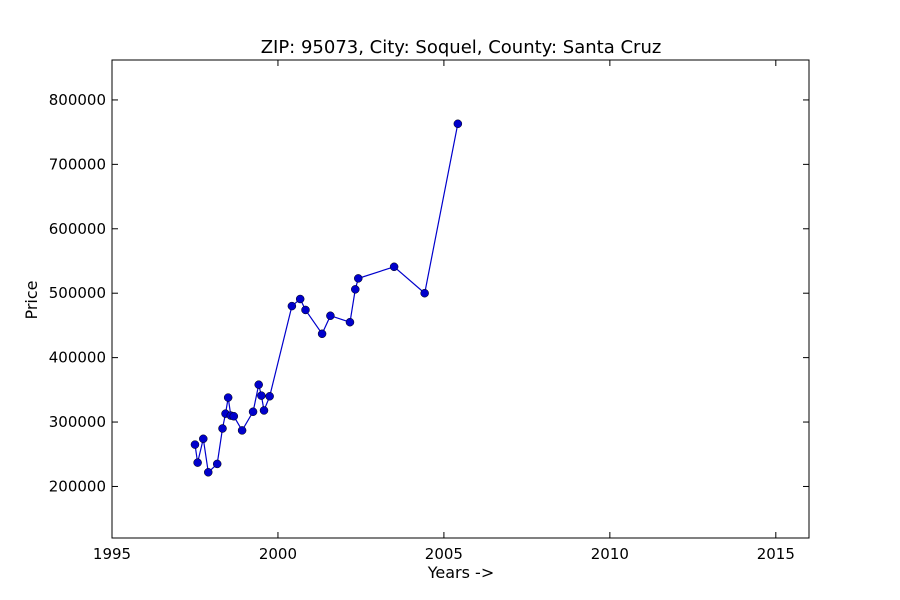 This screenshot has height=600, width=900. I want to click on y-axis-label: Price, so click(31, 299).